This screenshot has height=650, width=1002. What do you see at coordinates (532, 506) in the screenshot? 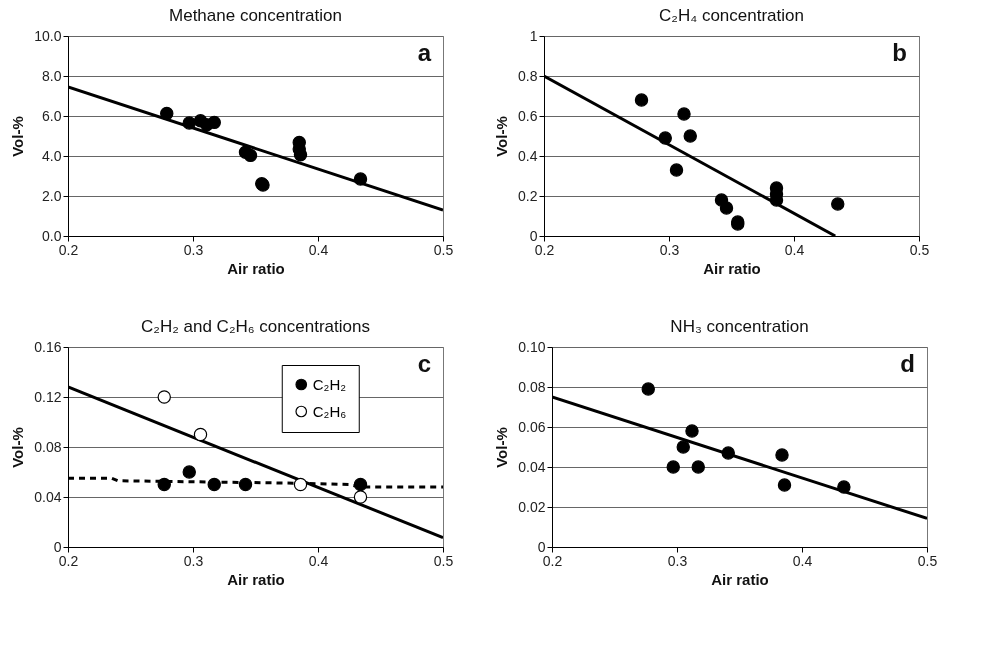
I see `y-tick-label: 0.02` at bounding box center [532, 506].